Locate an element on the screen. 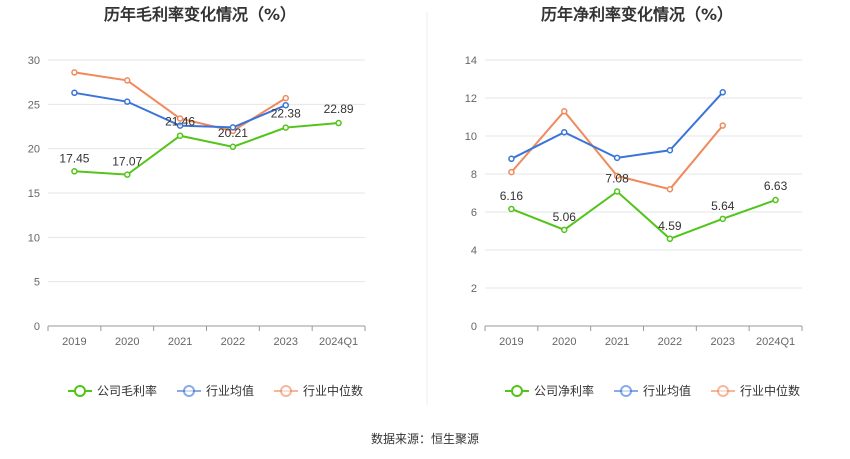 This screenshot has height=459, width=850. legend-item-1: 公司毛利率 is located at coordinates (112, 390).